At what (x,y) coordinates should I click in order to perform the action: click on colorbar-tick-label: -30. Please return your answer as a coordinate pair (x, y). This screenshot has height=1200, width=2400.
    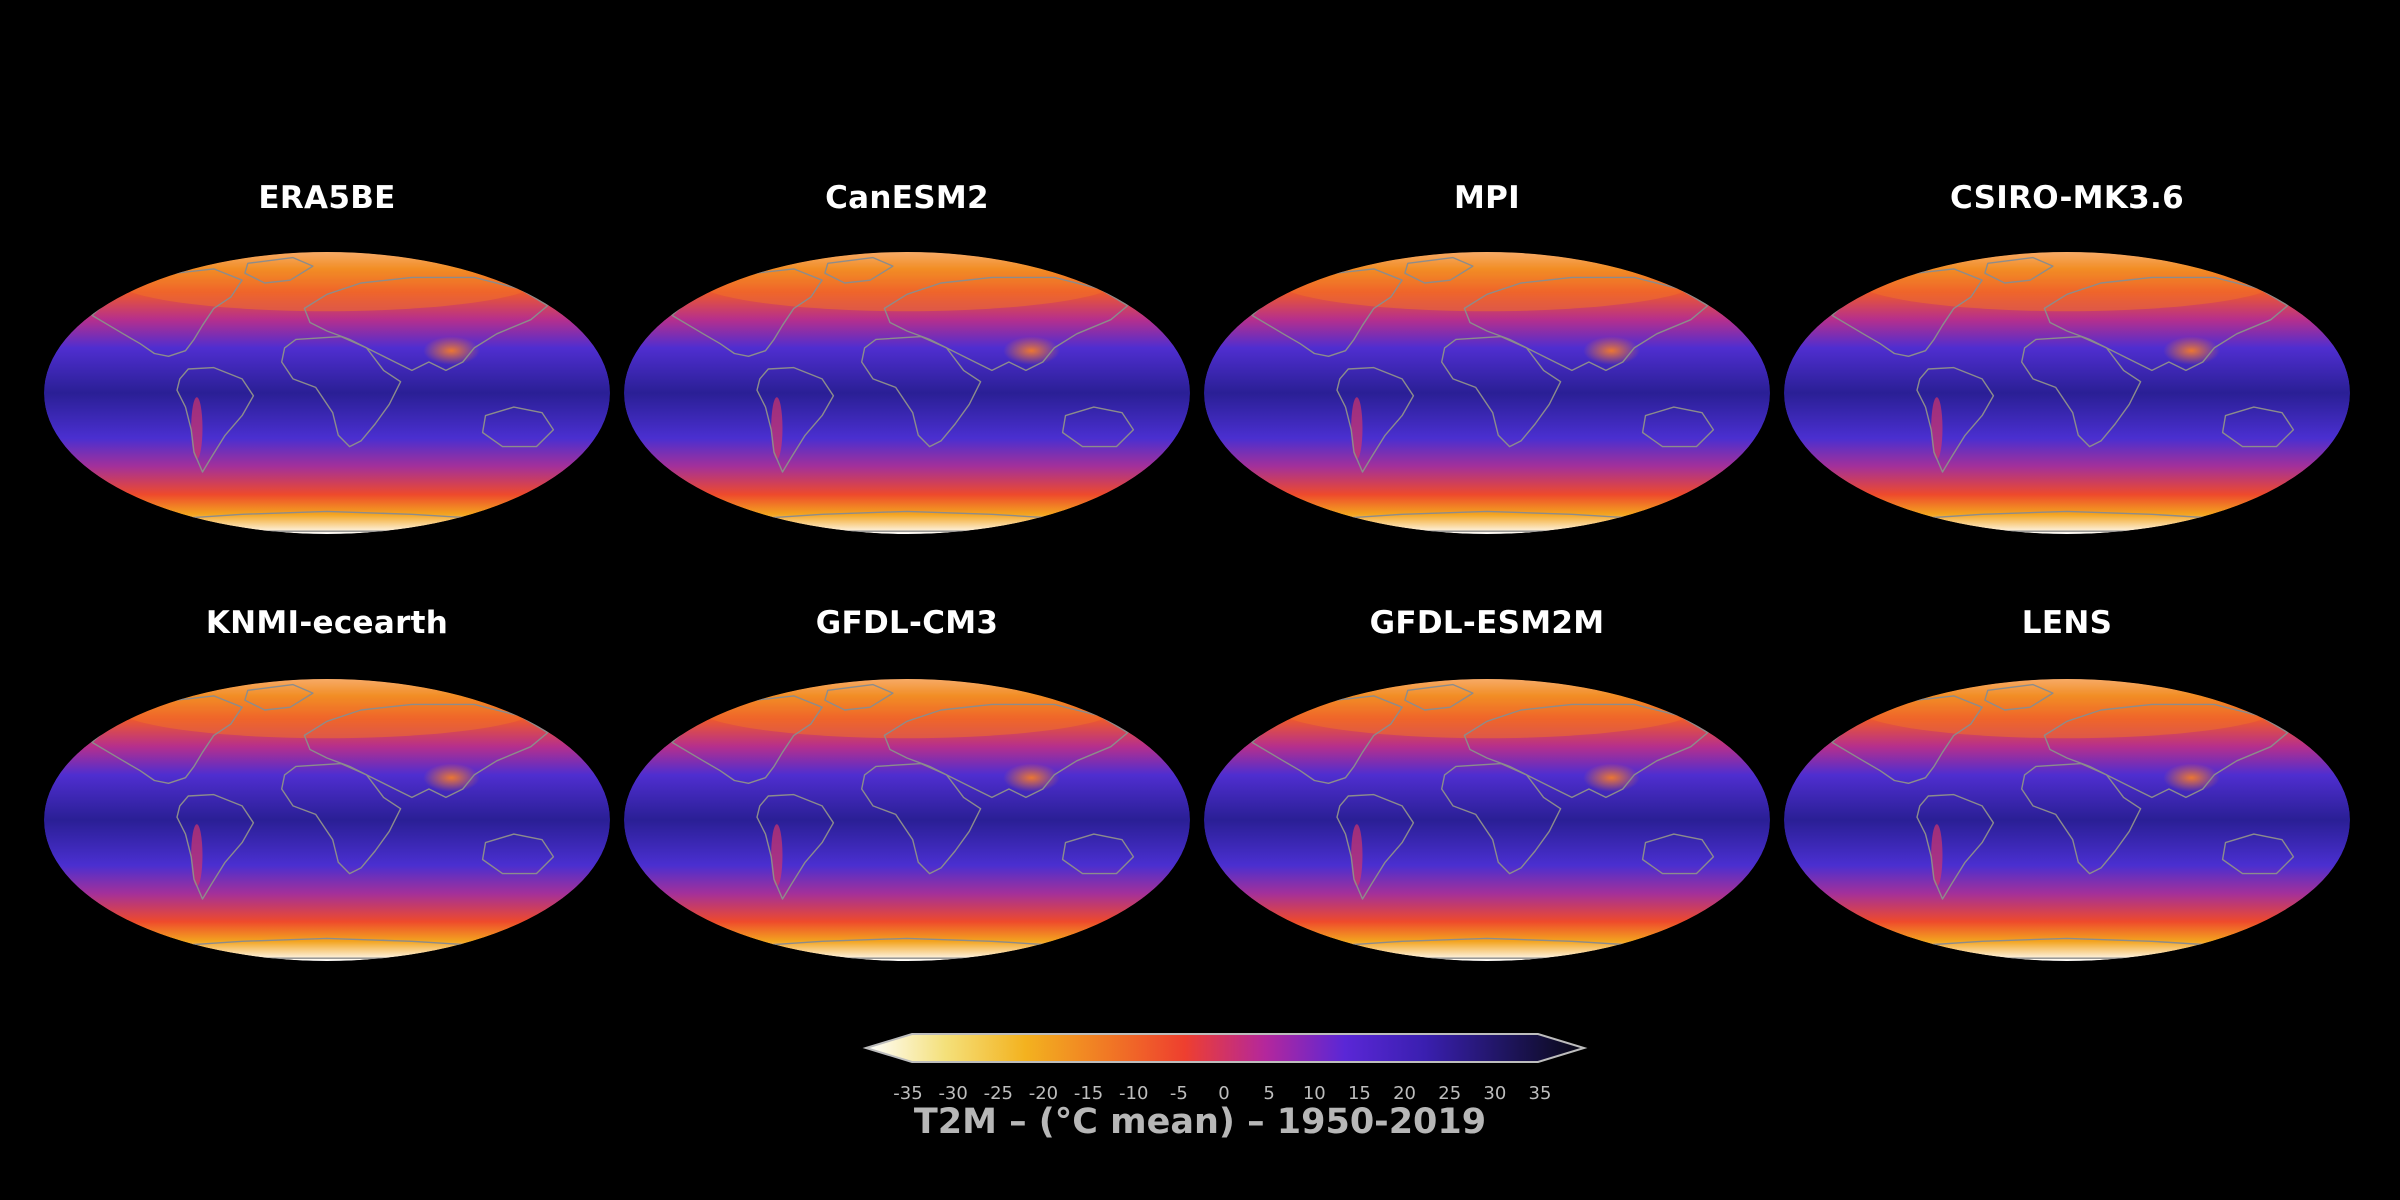
    Looking at the image, I should click on (953, 1093).